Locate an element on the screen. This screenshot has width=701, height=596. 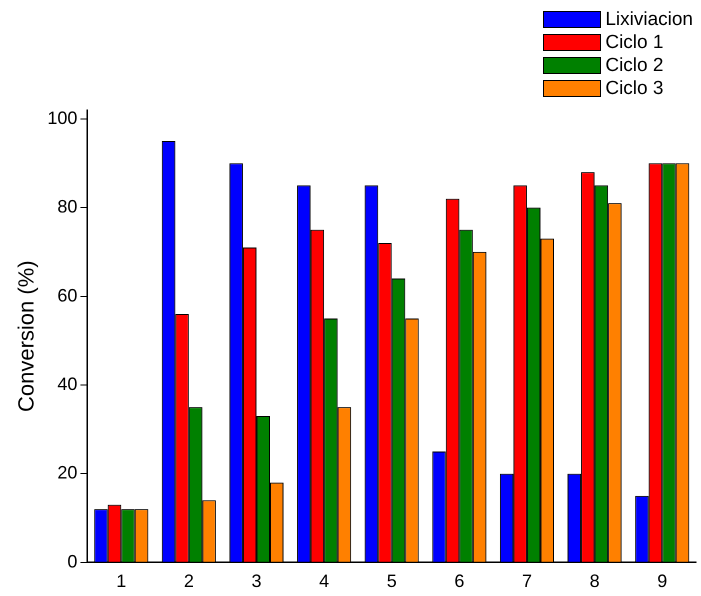
legend-label: Lixiviacion is located at coordinates (649, 19).